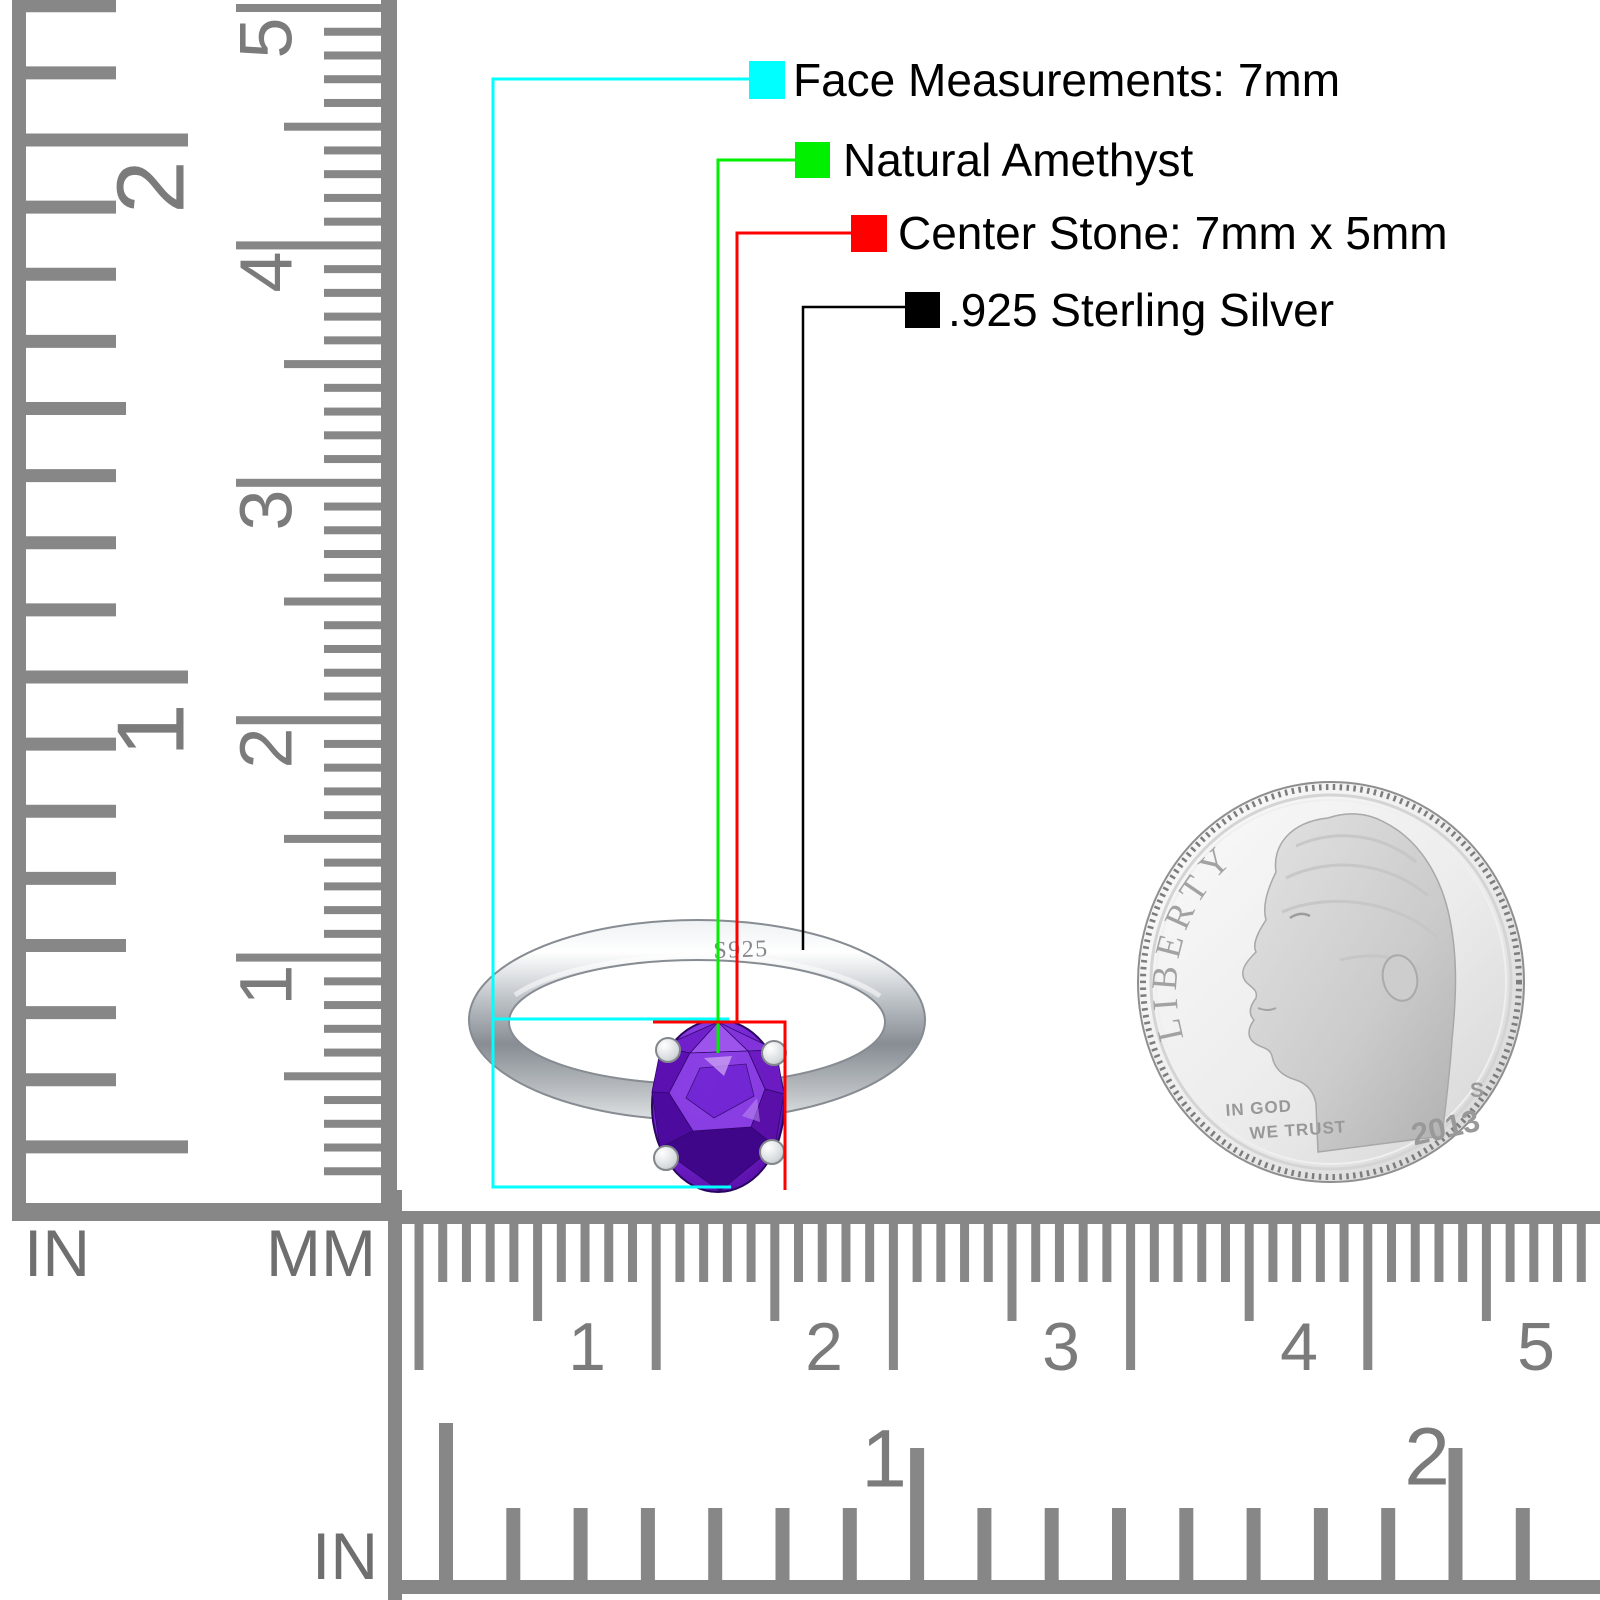 This screenshot has width=1600, height=1600. I want to click on left-ruler-mm-ticks, so click(308, 590).